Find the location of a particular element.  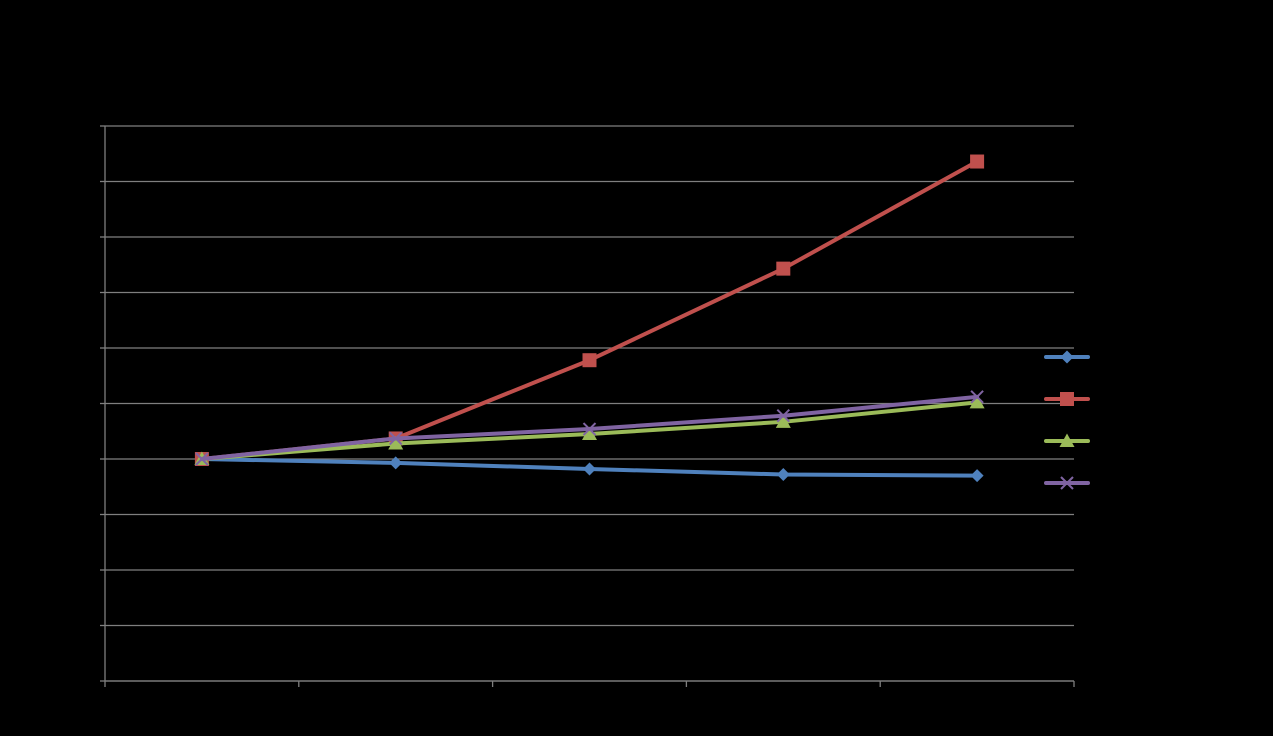

legend is located at coordinates (1067, 420).